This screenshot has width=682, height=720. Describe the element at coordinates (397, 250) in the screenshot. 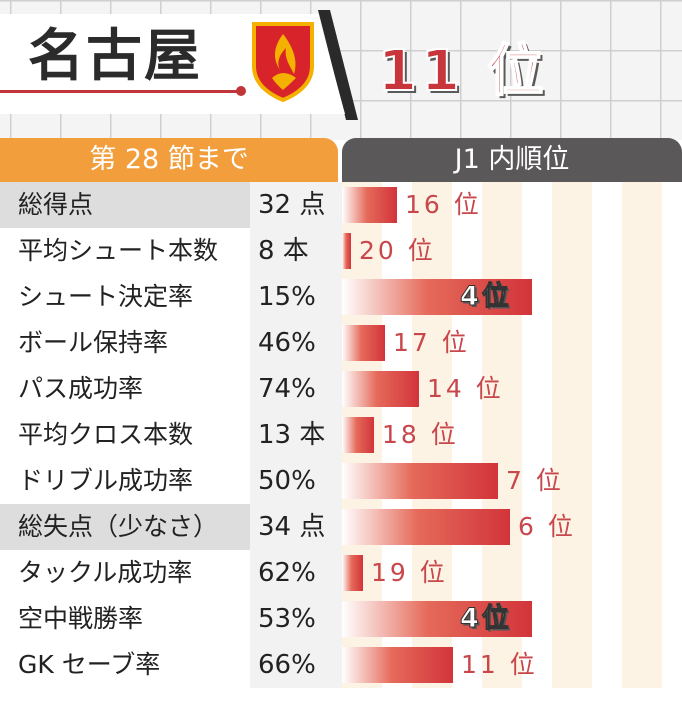

I see `rank-label: 20 位` at that location.